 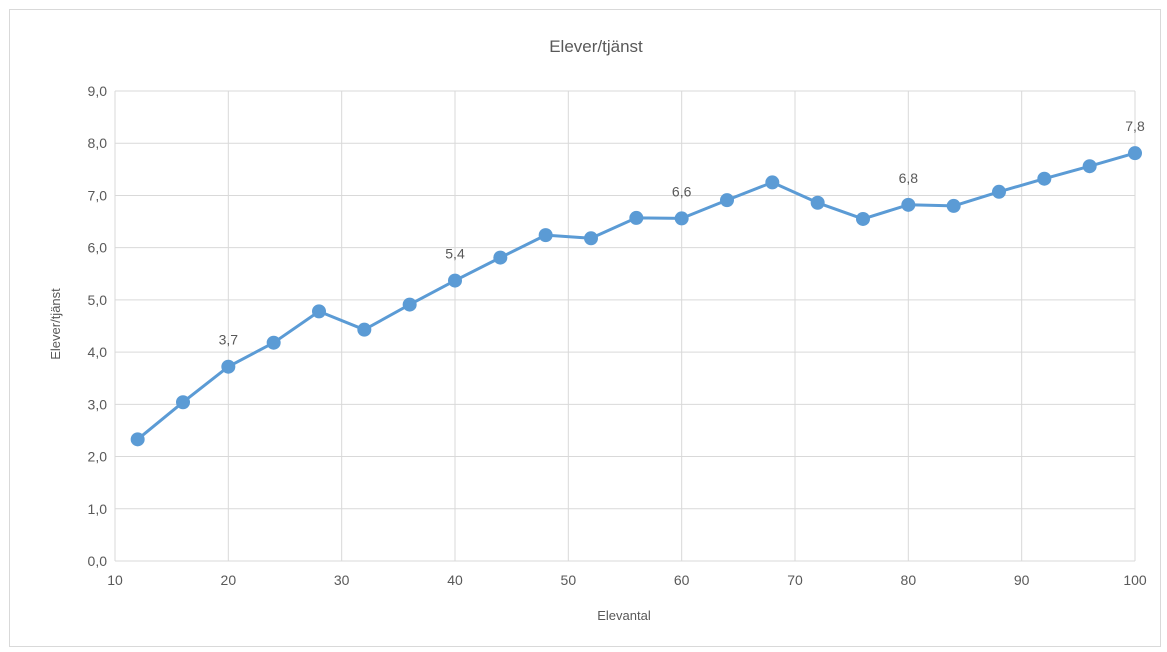 What do you see at coordinates (55, 324) in the screenshot?
I see `y-axis-title: Elever/tjänst` at bounding box center [55, 324].